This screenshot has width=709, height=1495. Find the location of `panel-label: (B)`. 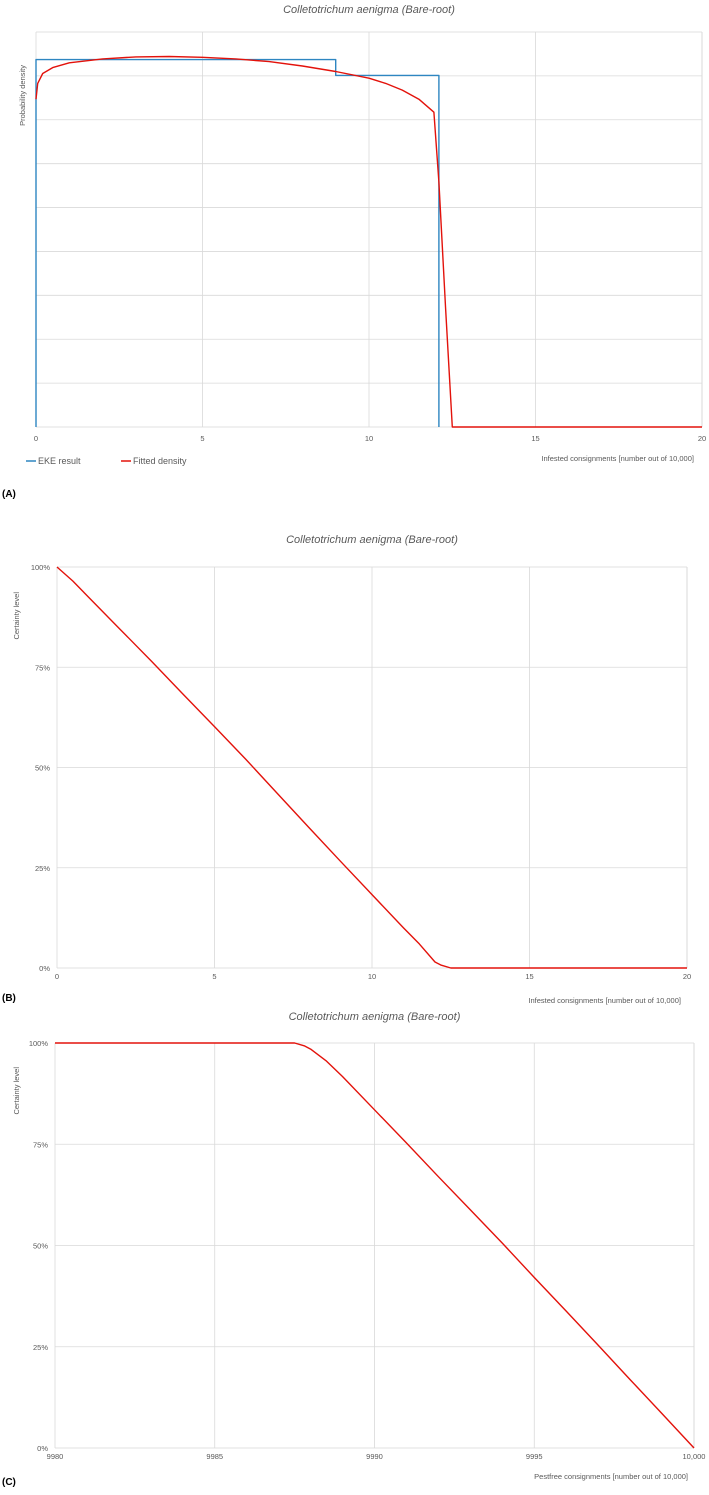

panel-label: (B) is located at coordinates (9, 998).